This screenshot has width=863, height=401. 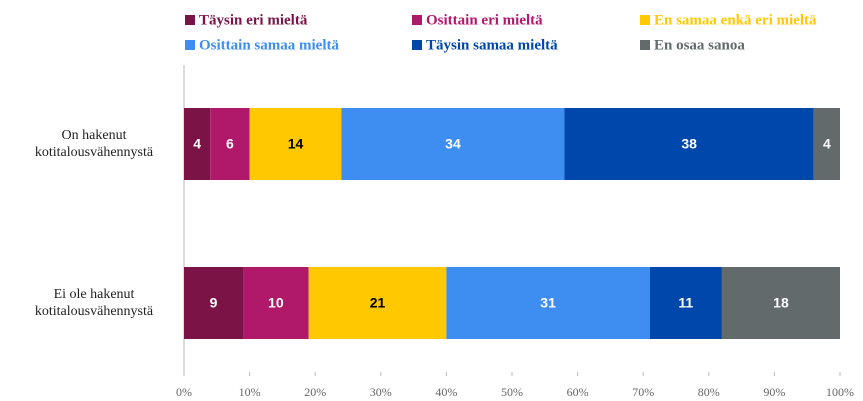 I want to click on data-label: 18, so click(x=781, y=303).